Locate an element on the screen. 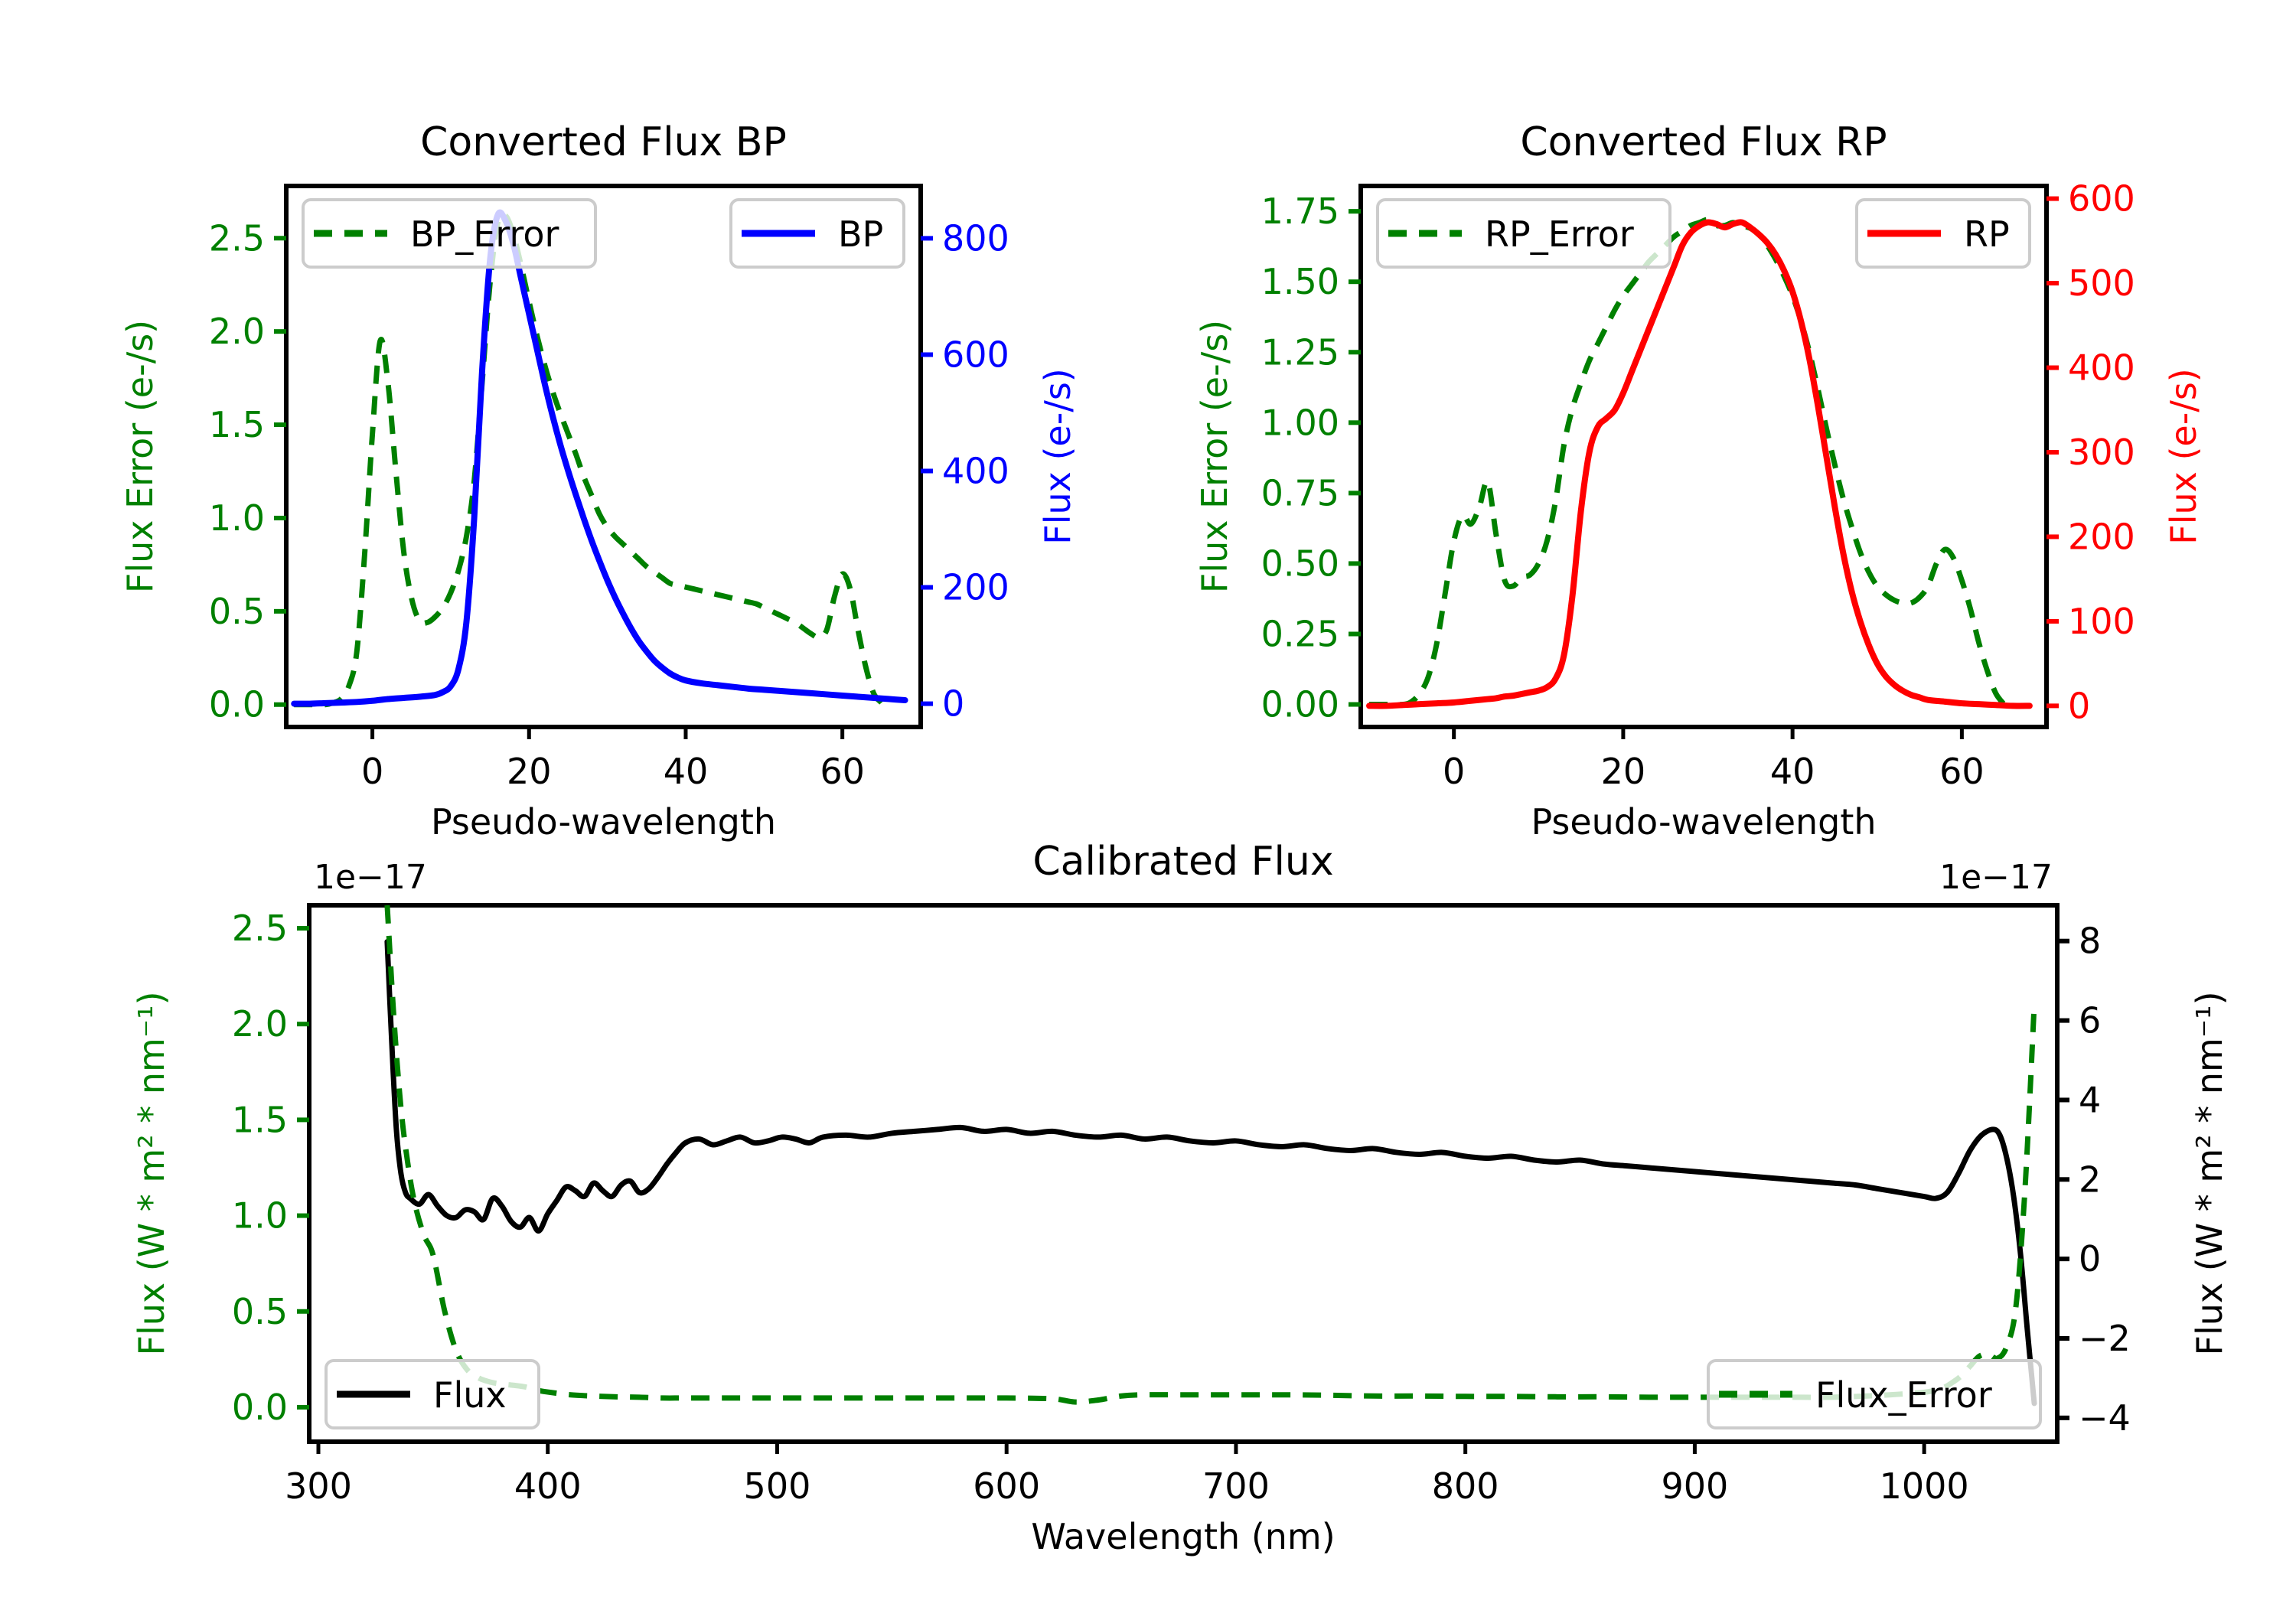 The image size is (2296, 1607). xtick-label: 500 is located at coordinates (777, 1486).